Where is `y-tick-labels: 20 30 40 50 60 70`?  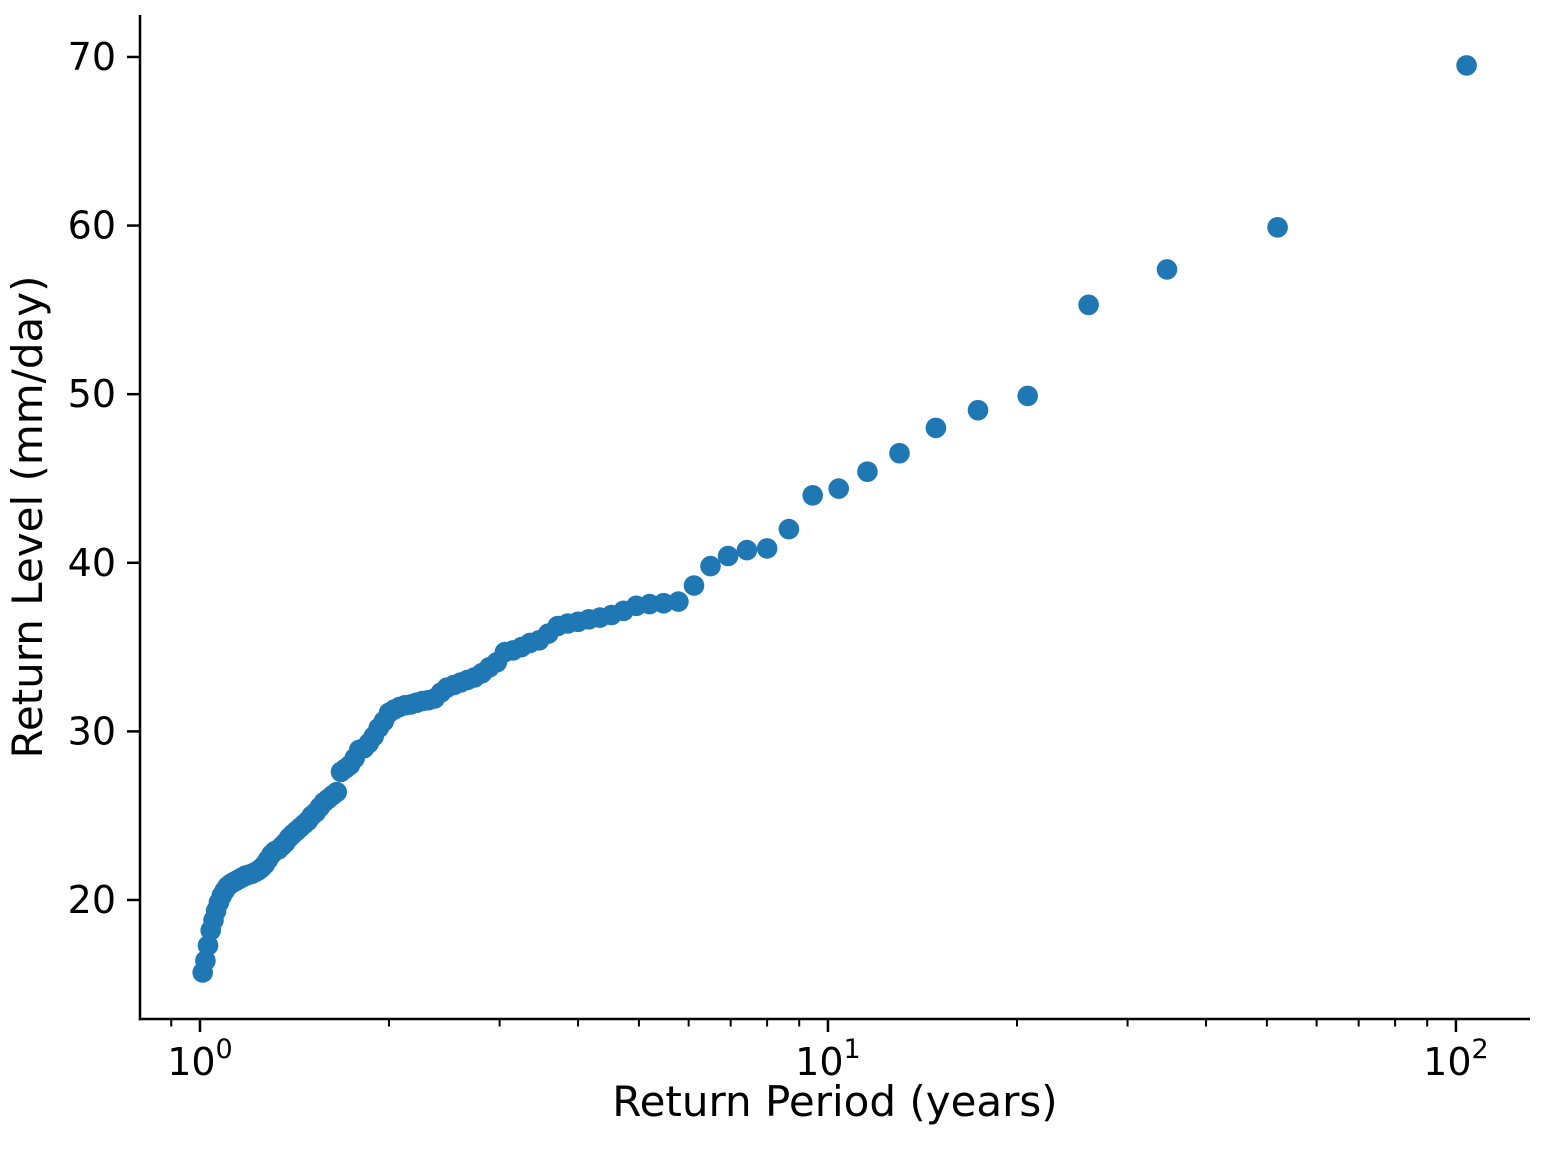 y-tick-labels: 20 30 40 50 60 70 is located at coordinates (92, 478).